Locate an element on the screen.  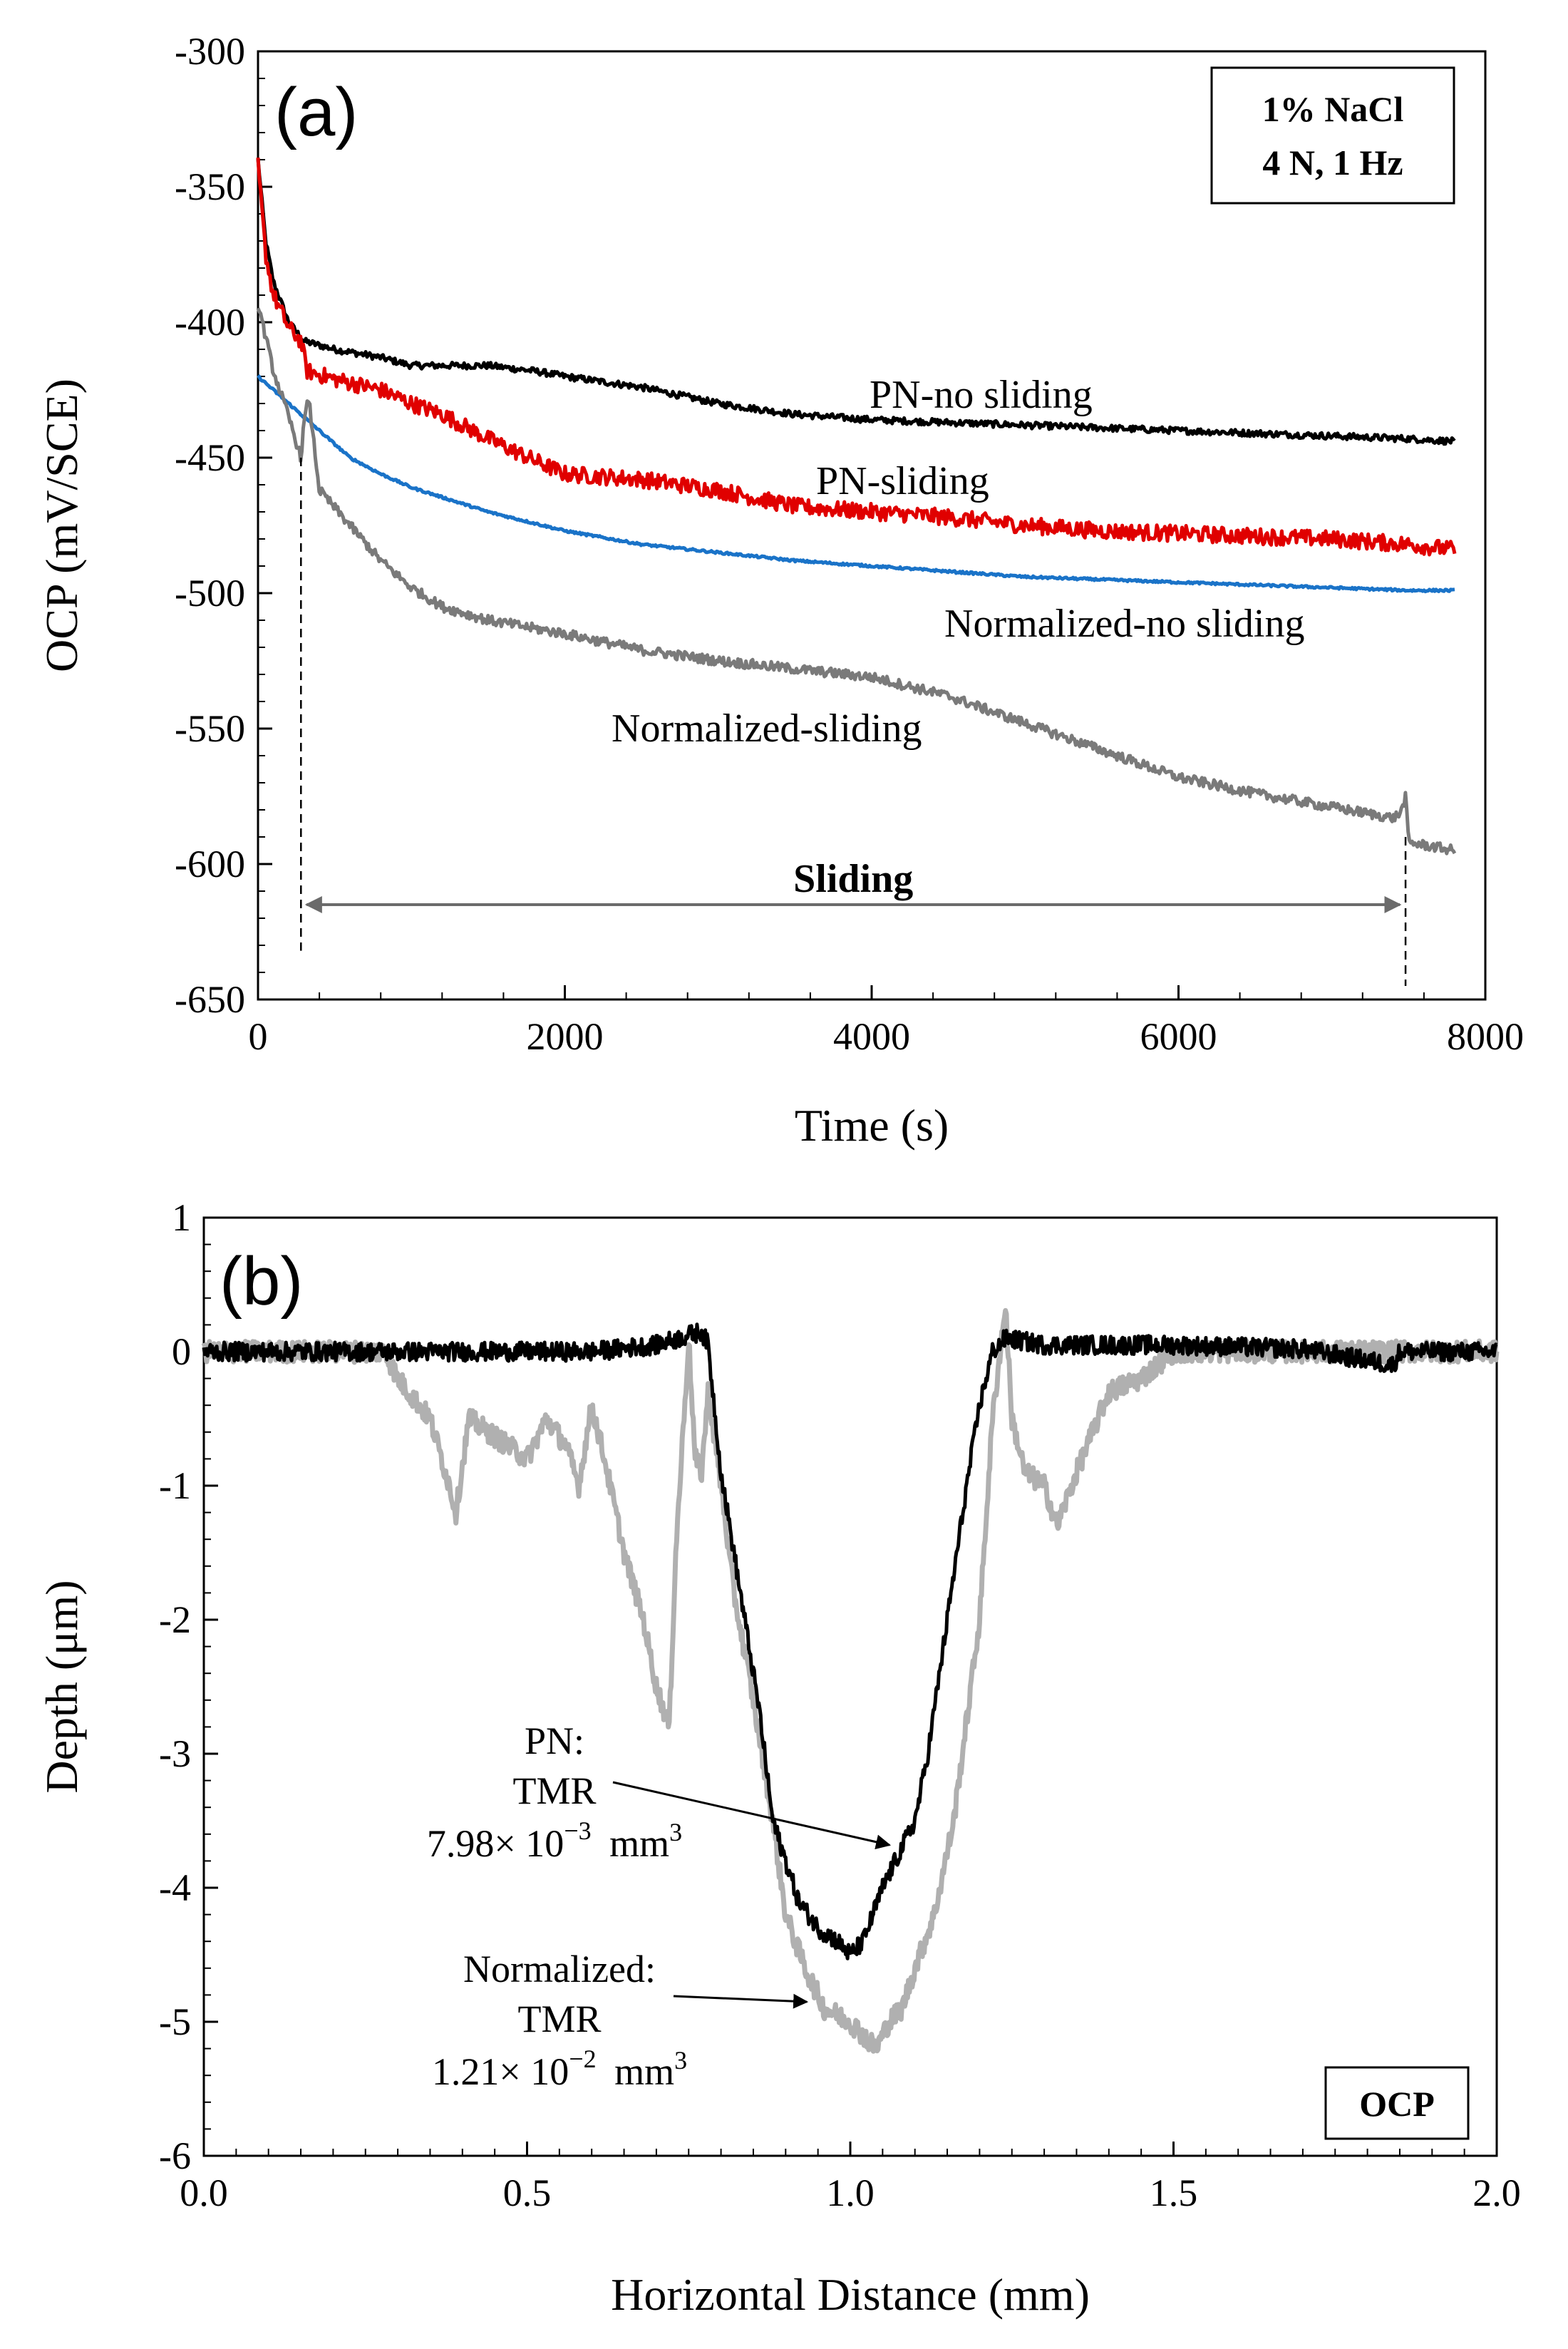
annotation-pn-value: 7.98× 10−3 mm3 is located at coordinates (555, 1841).